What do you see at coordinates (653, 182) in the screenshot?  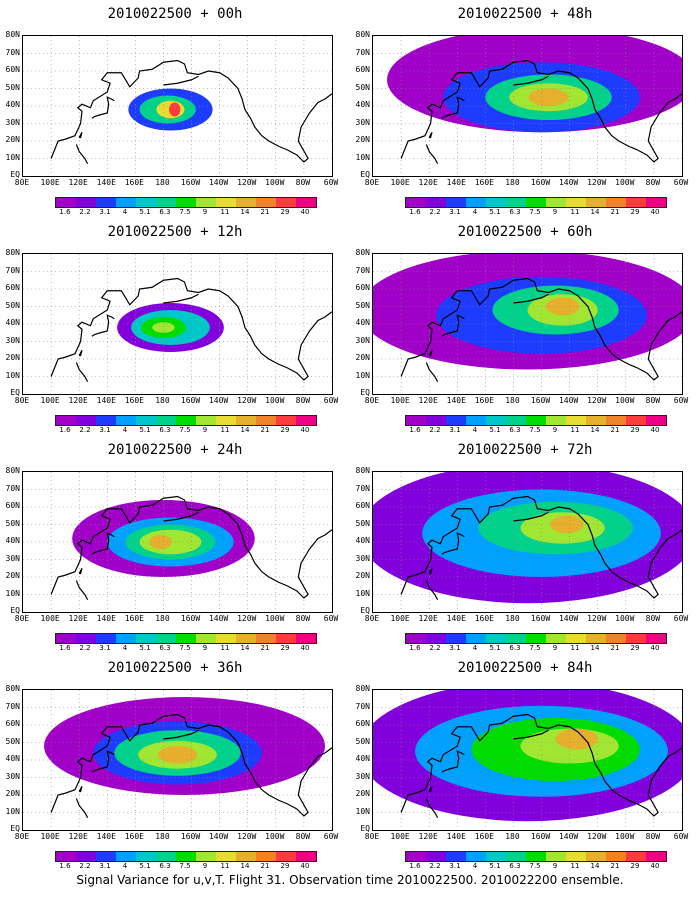 I see `lon-tick-label: 80W` at bounding box center [653, 182].